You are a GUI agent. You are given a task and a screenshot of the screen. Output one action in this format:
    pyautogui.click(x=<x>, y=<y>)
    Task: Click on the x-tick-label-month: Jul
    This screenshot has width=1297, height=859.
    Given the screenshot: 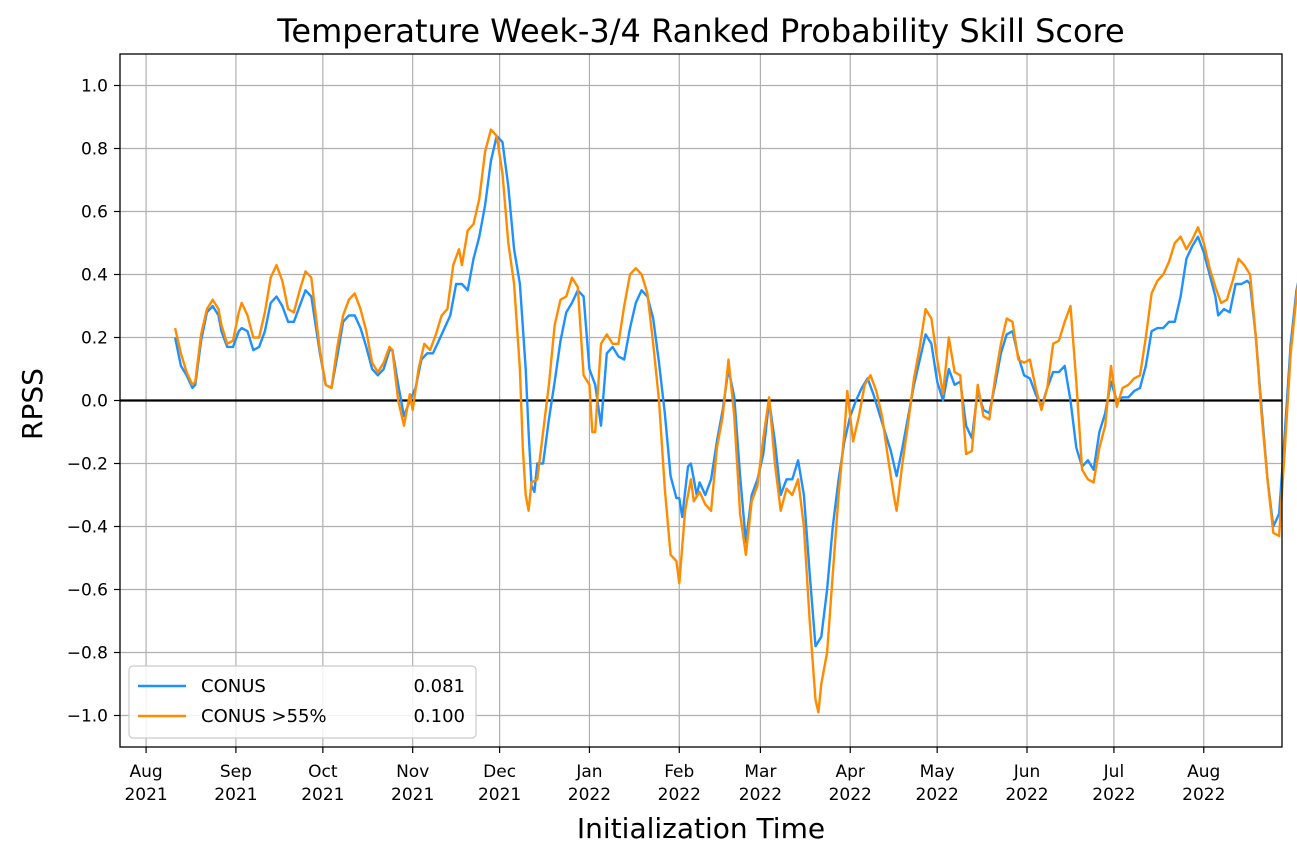 What is the action you would take?
    pyautogui.click(x=1114, y=772)
    